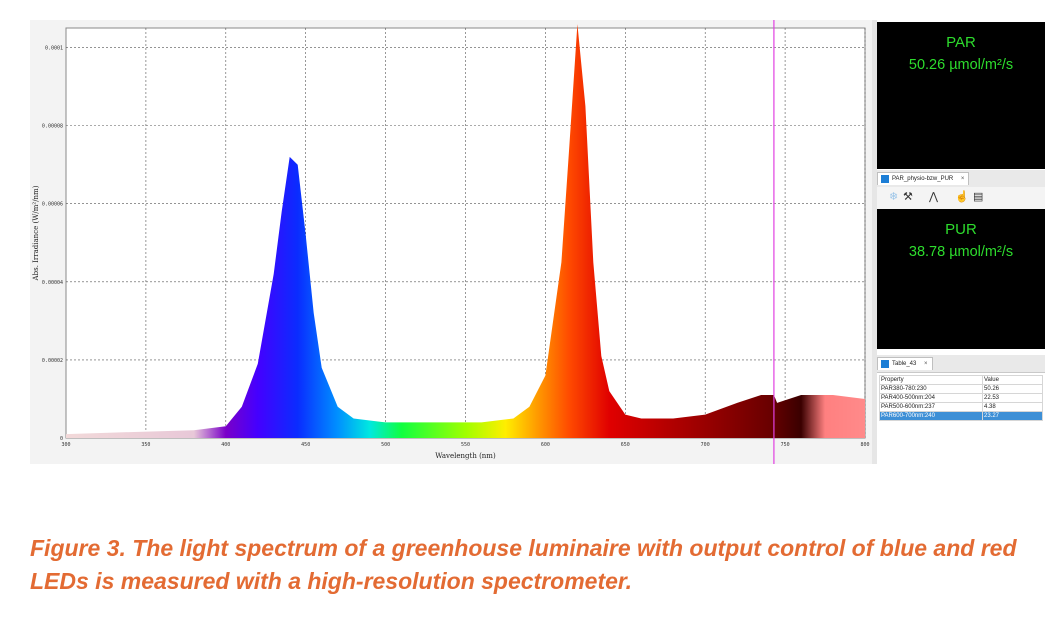  I want to click on chart-tab-icon, so click(885, 179).